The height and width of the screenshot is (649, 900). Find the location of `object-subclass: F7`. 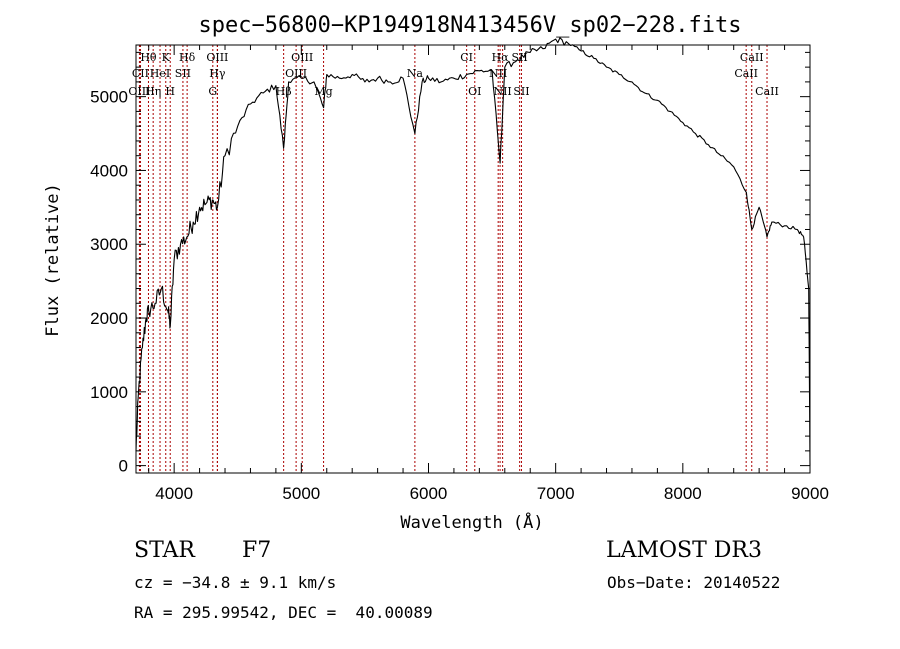

object-subclass: F7 is located at coordinates (257, 550).